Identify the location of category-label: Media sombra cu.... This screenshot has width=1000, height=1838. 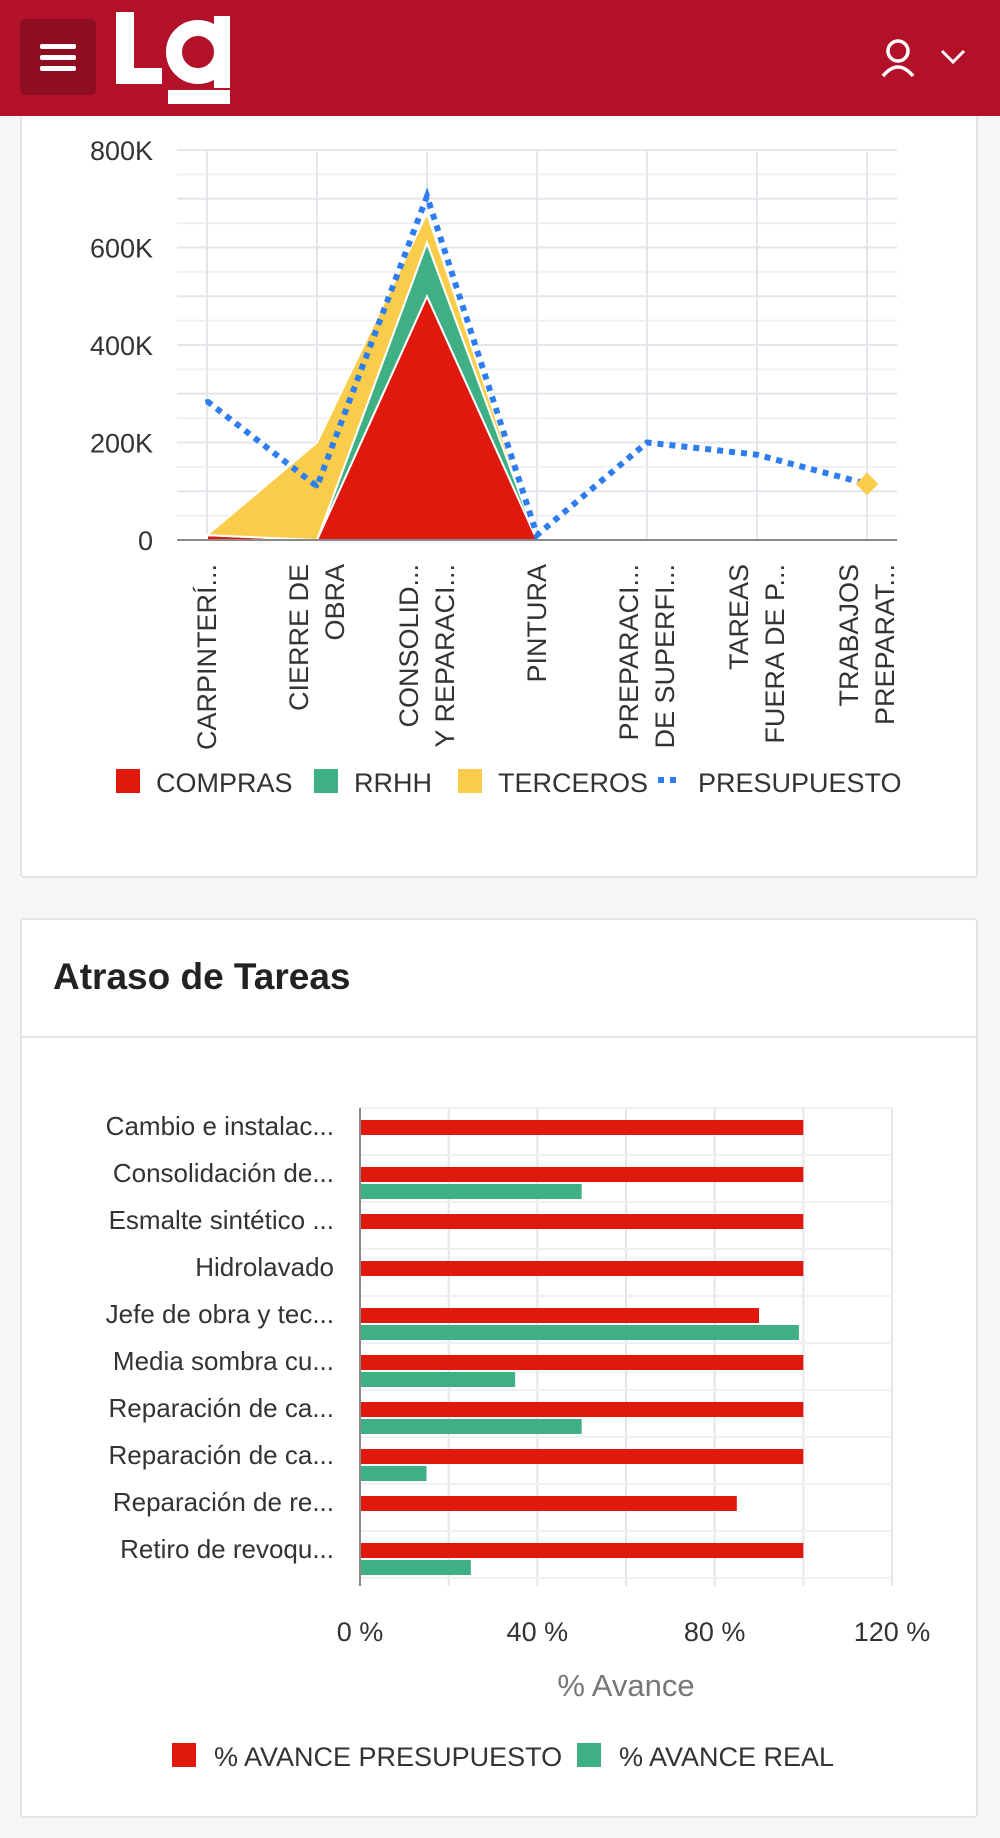
(223, 1361).